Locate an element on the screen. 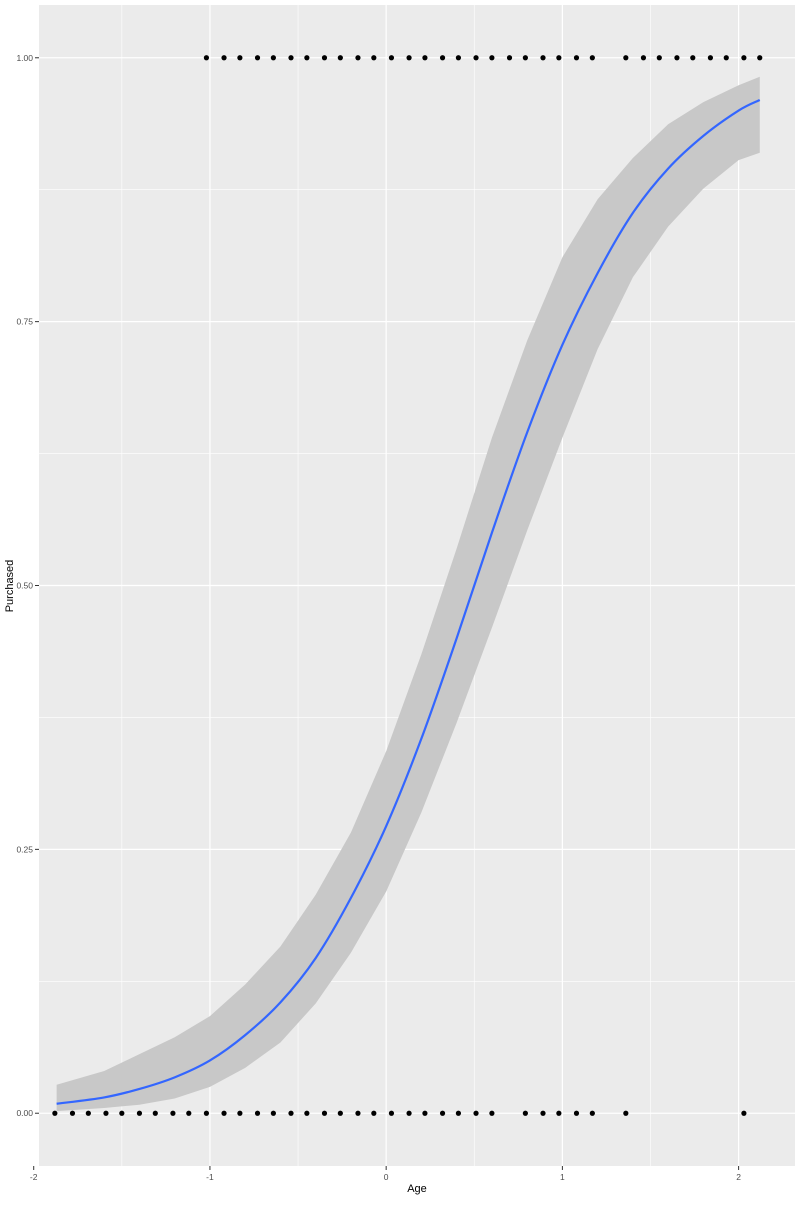 The image size is (800, 1205). x-axis-title: Age is located at coordinates (417, 1189).